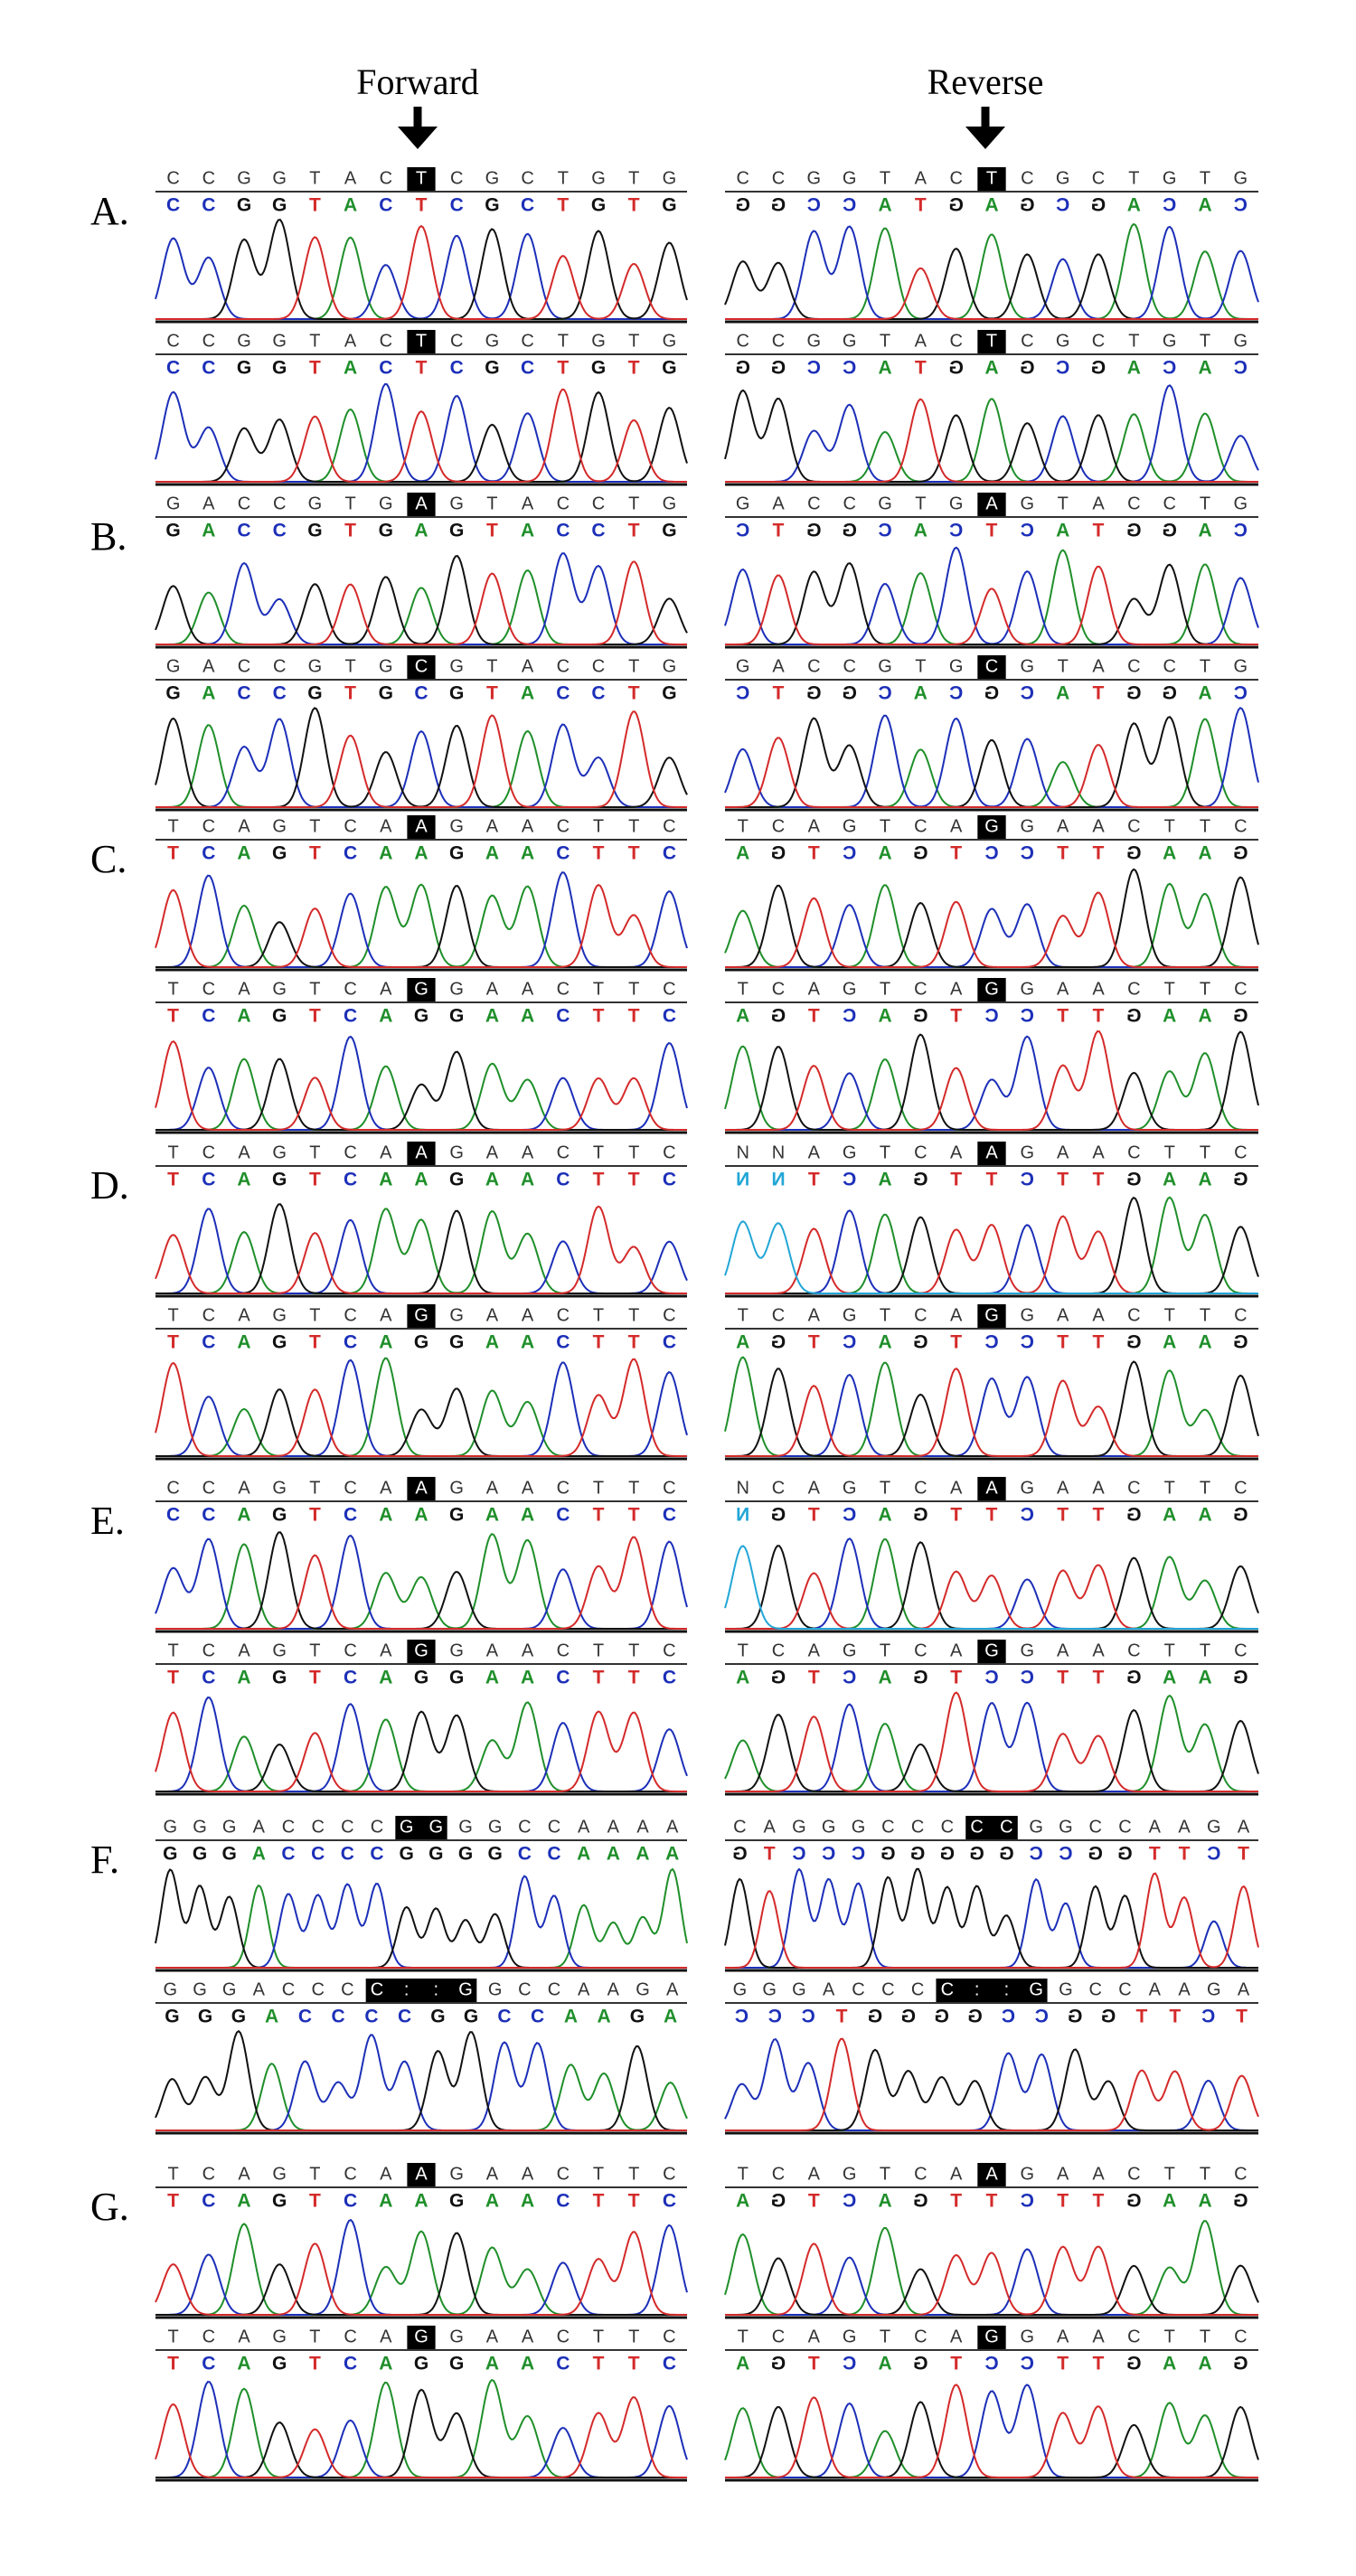 The height and width of the screenshot is (2576, 1356). Describe the element at coordinates (421, 369) in the screenshot. I see `base-calls: CCGGTACTCGCTGTG` at that location.